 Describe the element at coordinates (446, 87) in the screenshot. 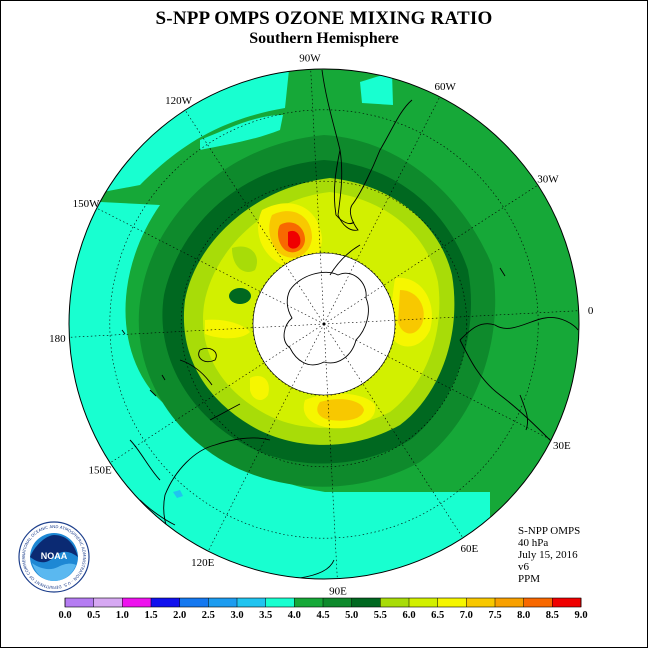

I see `meridian-label: 60W` at that location.